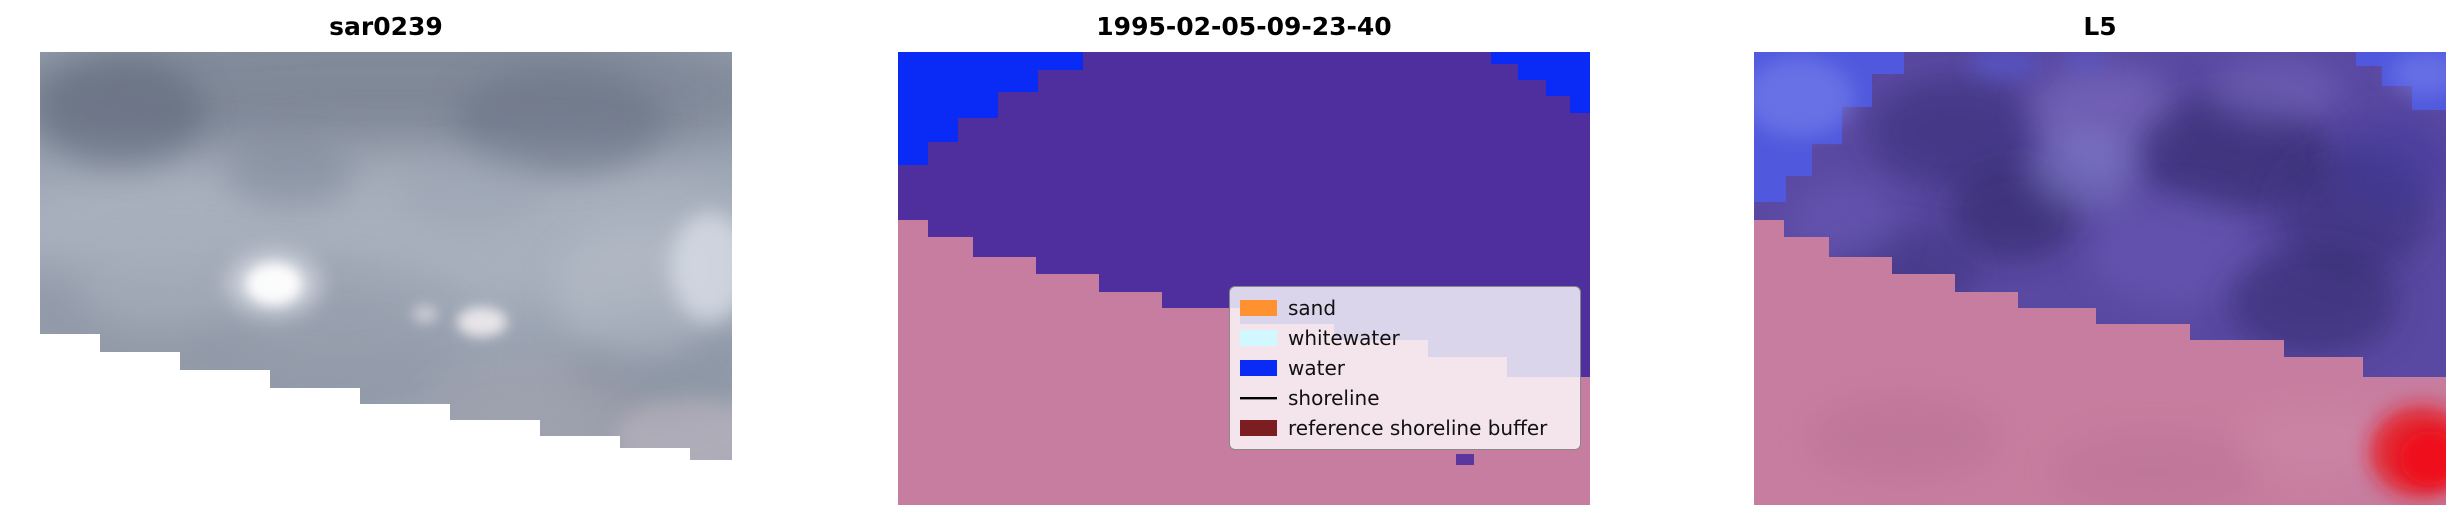 This screenshot has width=2460, height=518. What do you see at coordinates (1405, 338) in the screenshot?
I see `legend-item-whitewater: whitewater` at bounding box center [1405, 338].